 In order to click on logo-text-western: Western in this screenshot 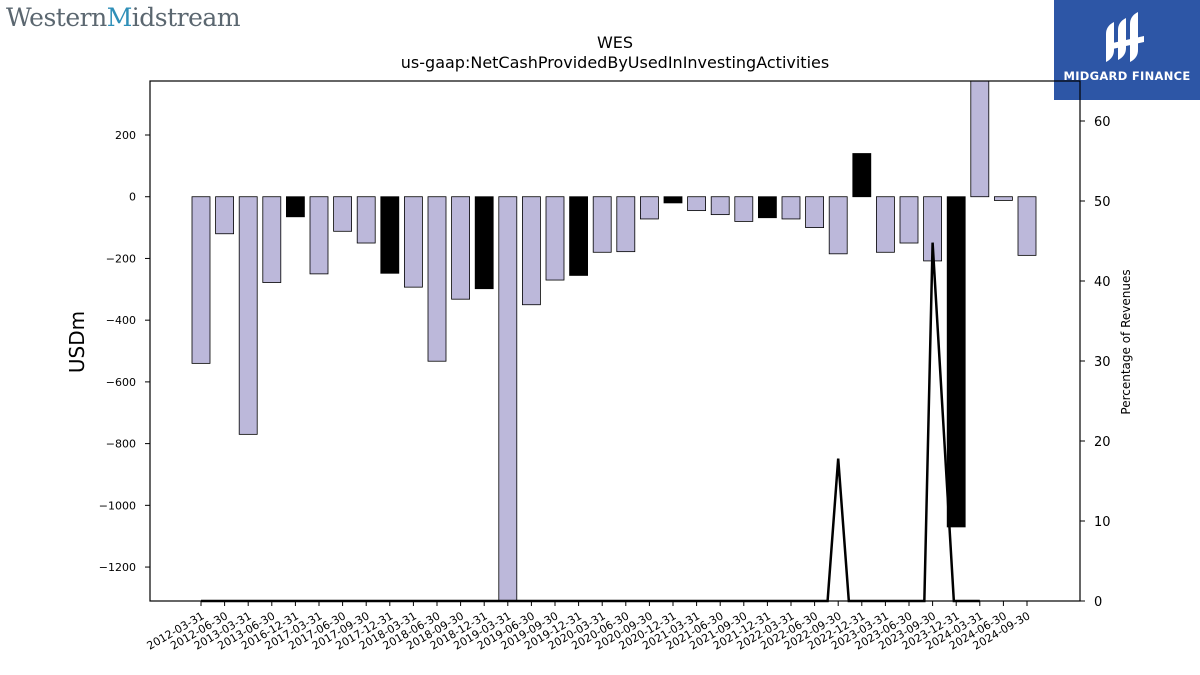, I will do `click(56, 17)`.